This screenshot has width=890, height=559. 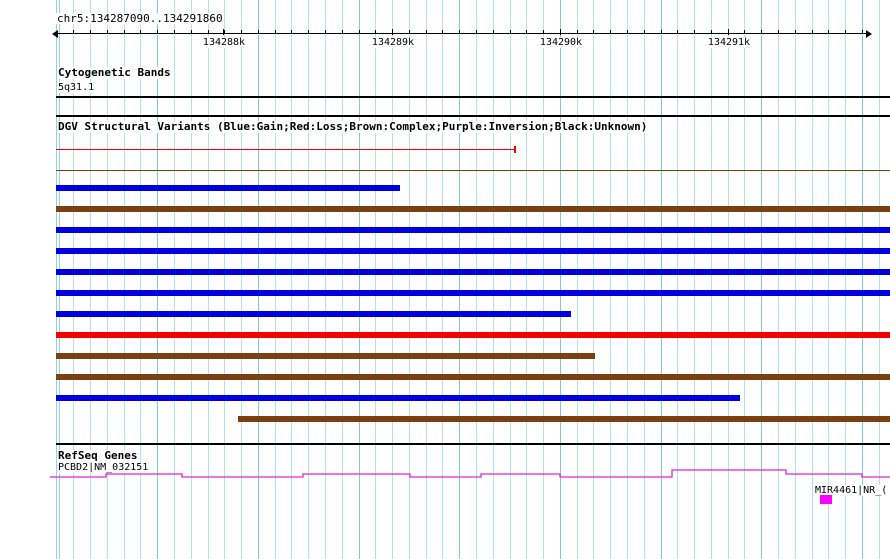 I want to click on track-separator-refseq, so click(x=473, y=444).